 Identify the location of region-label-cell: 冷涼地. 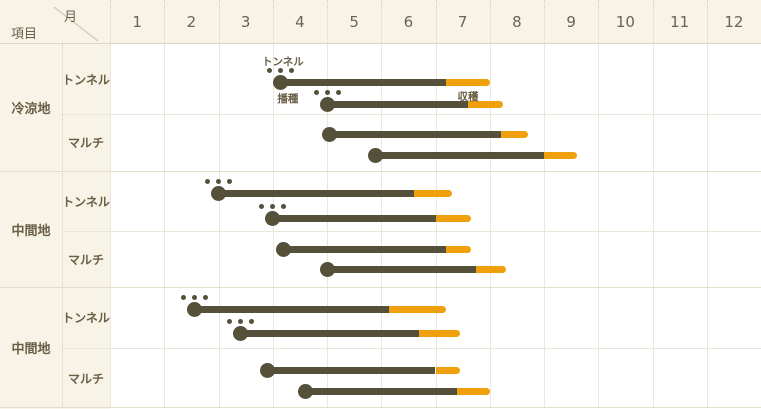
(31, 109).